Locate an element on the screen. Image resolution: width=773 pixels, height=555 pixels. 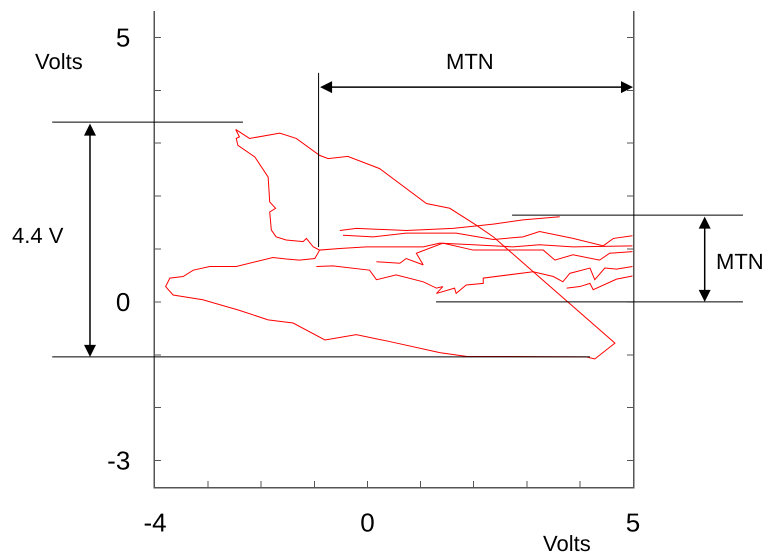
y-axis-title: Volts is located at coordinates (59, 61).